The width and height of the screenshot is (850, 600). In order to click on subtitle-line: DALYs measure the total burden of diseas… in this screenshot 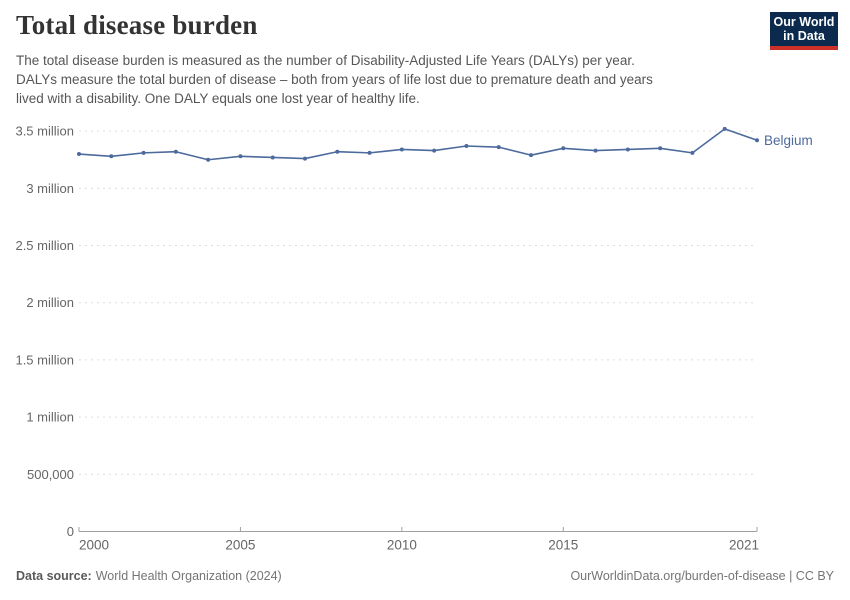, I will do `click(334, 79)`.